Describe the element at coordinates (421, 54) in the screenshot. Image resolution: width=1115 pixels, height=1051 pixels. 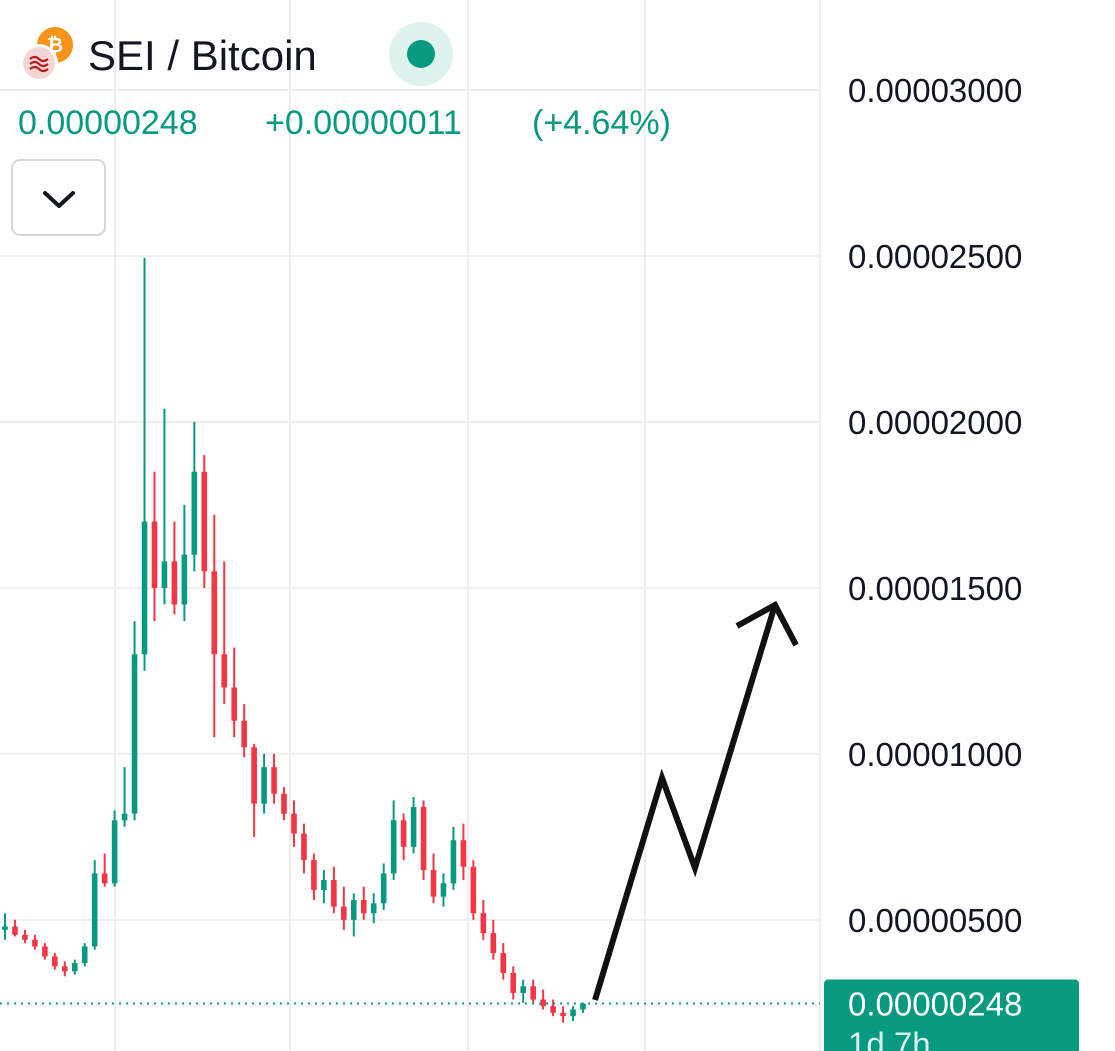
I see `market-status-dot` at that location.